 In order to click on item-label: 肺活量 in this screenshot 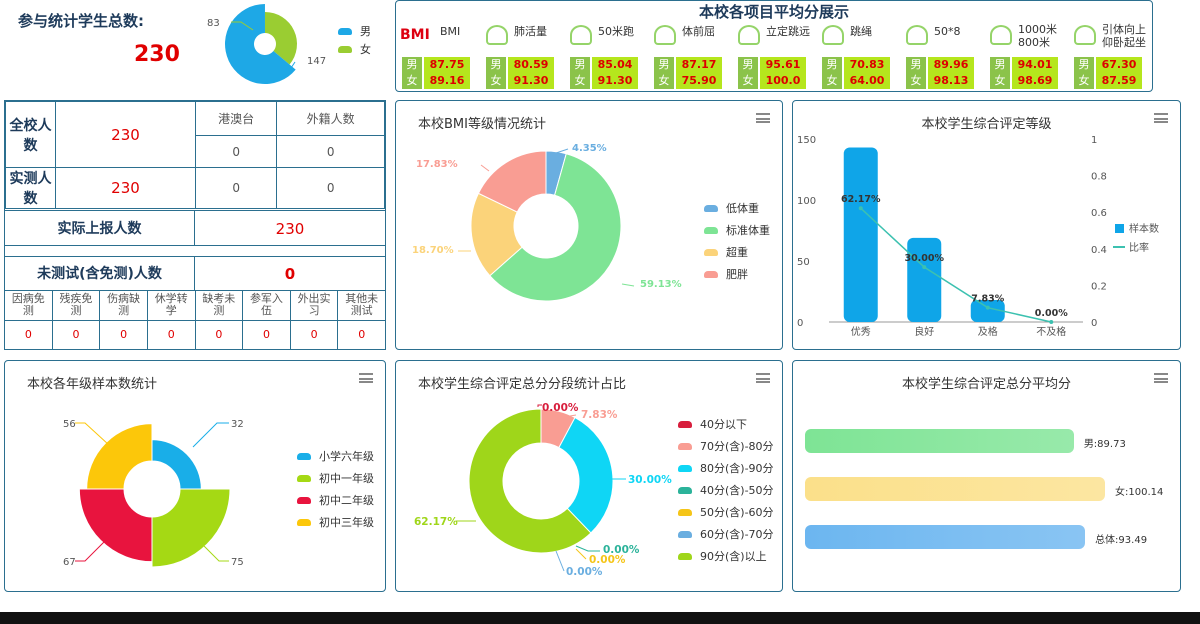, I will do `click(530, 31)`.